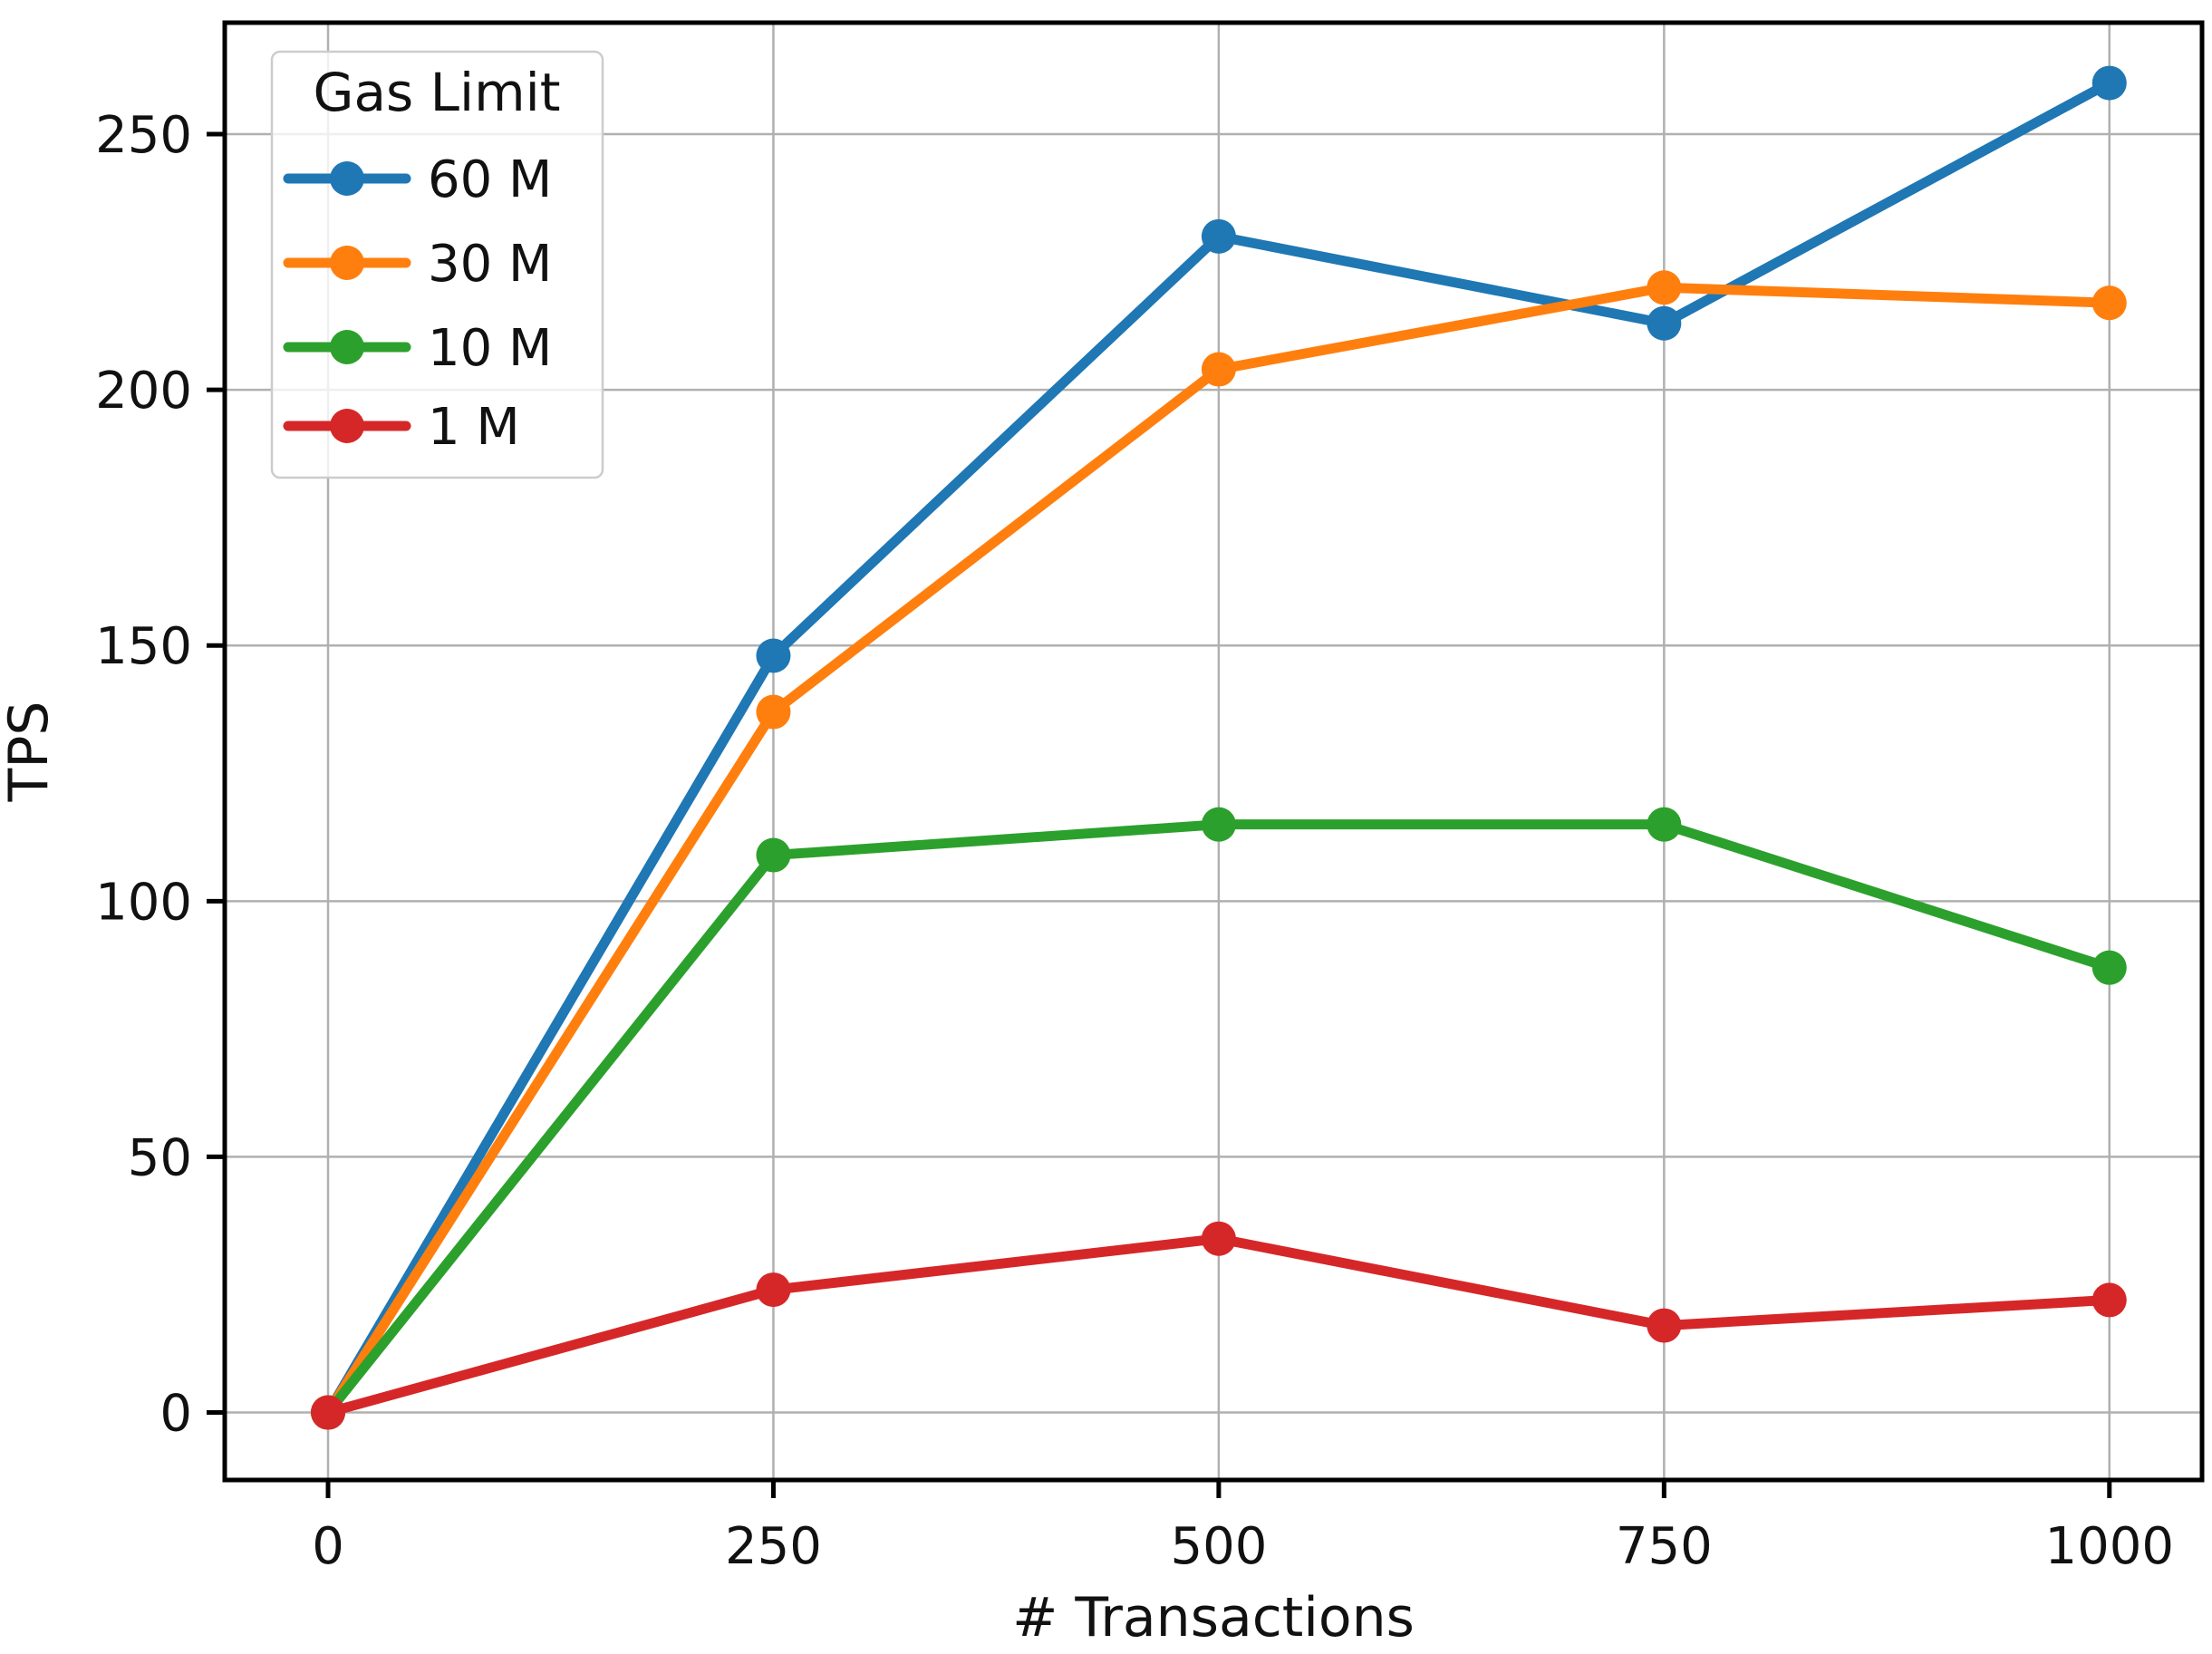 Image resolution: width=2212 pixels, height=1654 pixels. I want to click on x-tick-label: 750, so click(1664, 1546).